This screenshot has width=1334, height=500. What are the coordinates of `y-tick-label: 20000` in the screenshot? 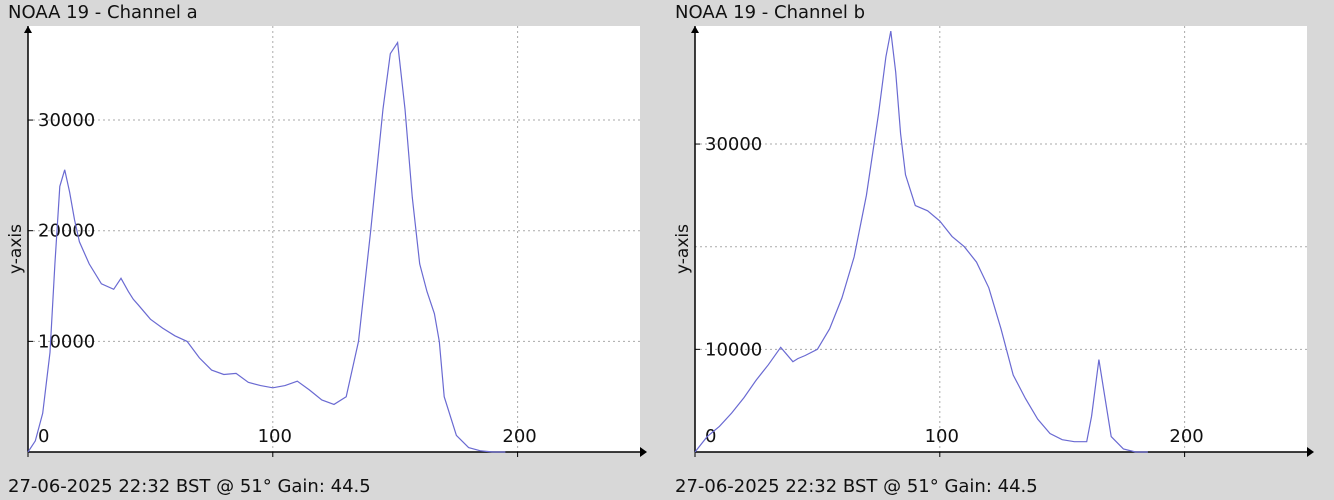 It's located at (66, 231).